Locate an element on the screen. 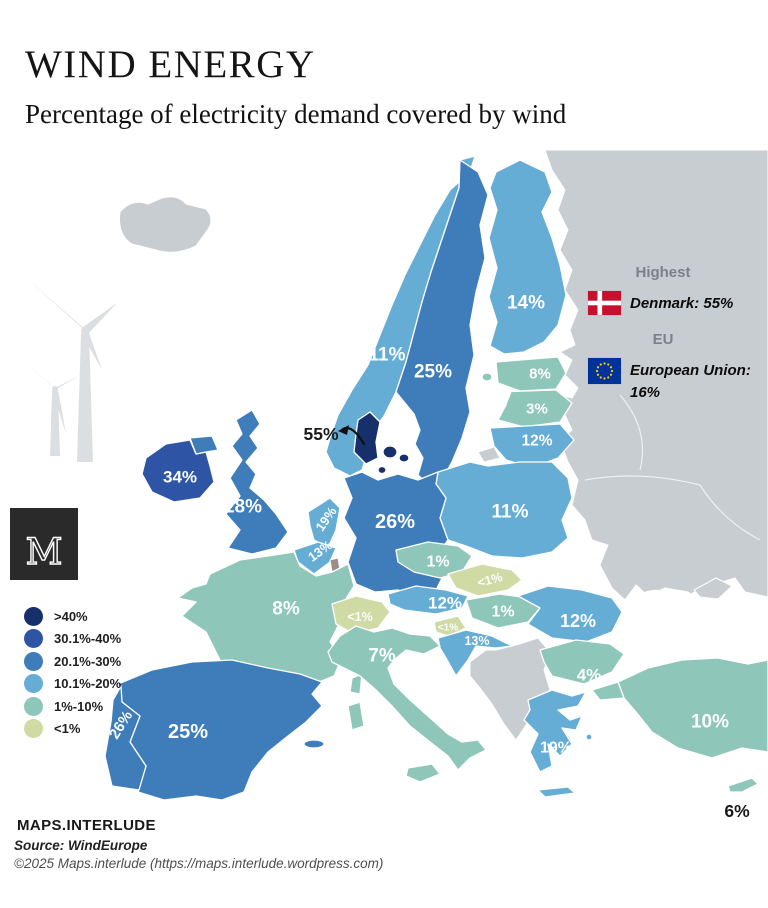  eu-heading: EU is located at coordinates (663, 339).